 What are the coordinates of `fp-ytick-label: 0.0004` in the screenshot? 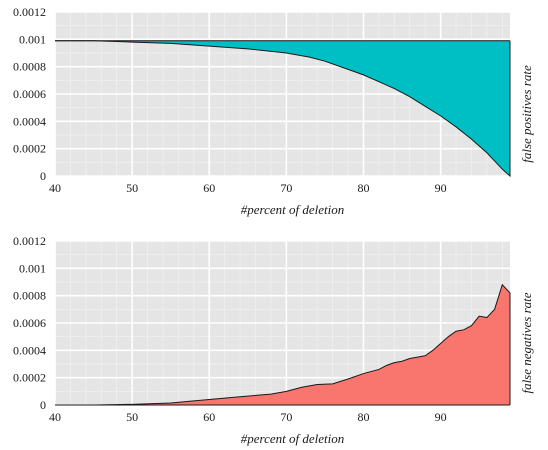 It's located at (29, 121).